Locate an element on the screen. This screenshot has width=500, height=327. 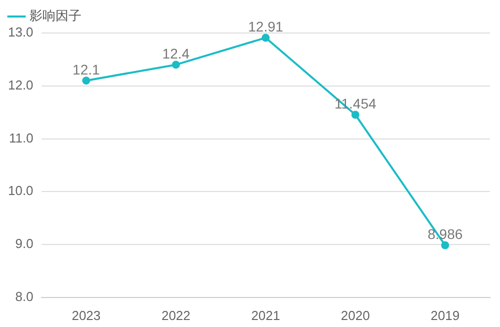
x-tick-label: 2022 is located at coordinates (175, 315).